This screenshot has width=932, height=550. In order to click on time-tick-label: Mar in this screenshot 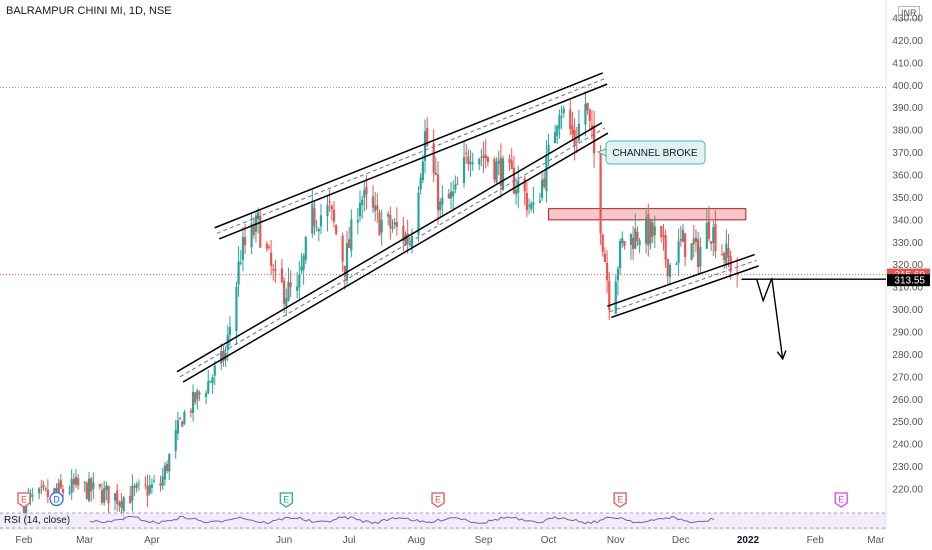, I will do `click(876, 540)`.